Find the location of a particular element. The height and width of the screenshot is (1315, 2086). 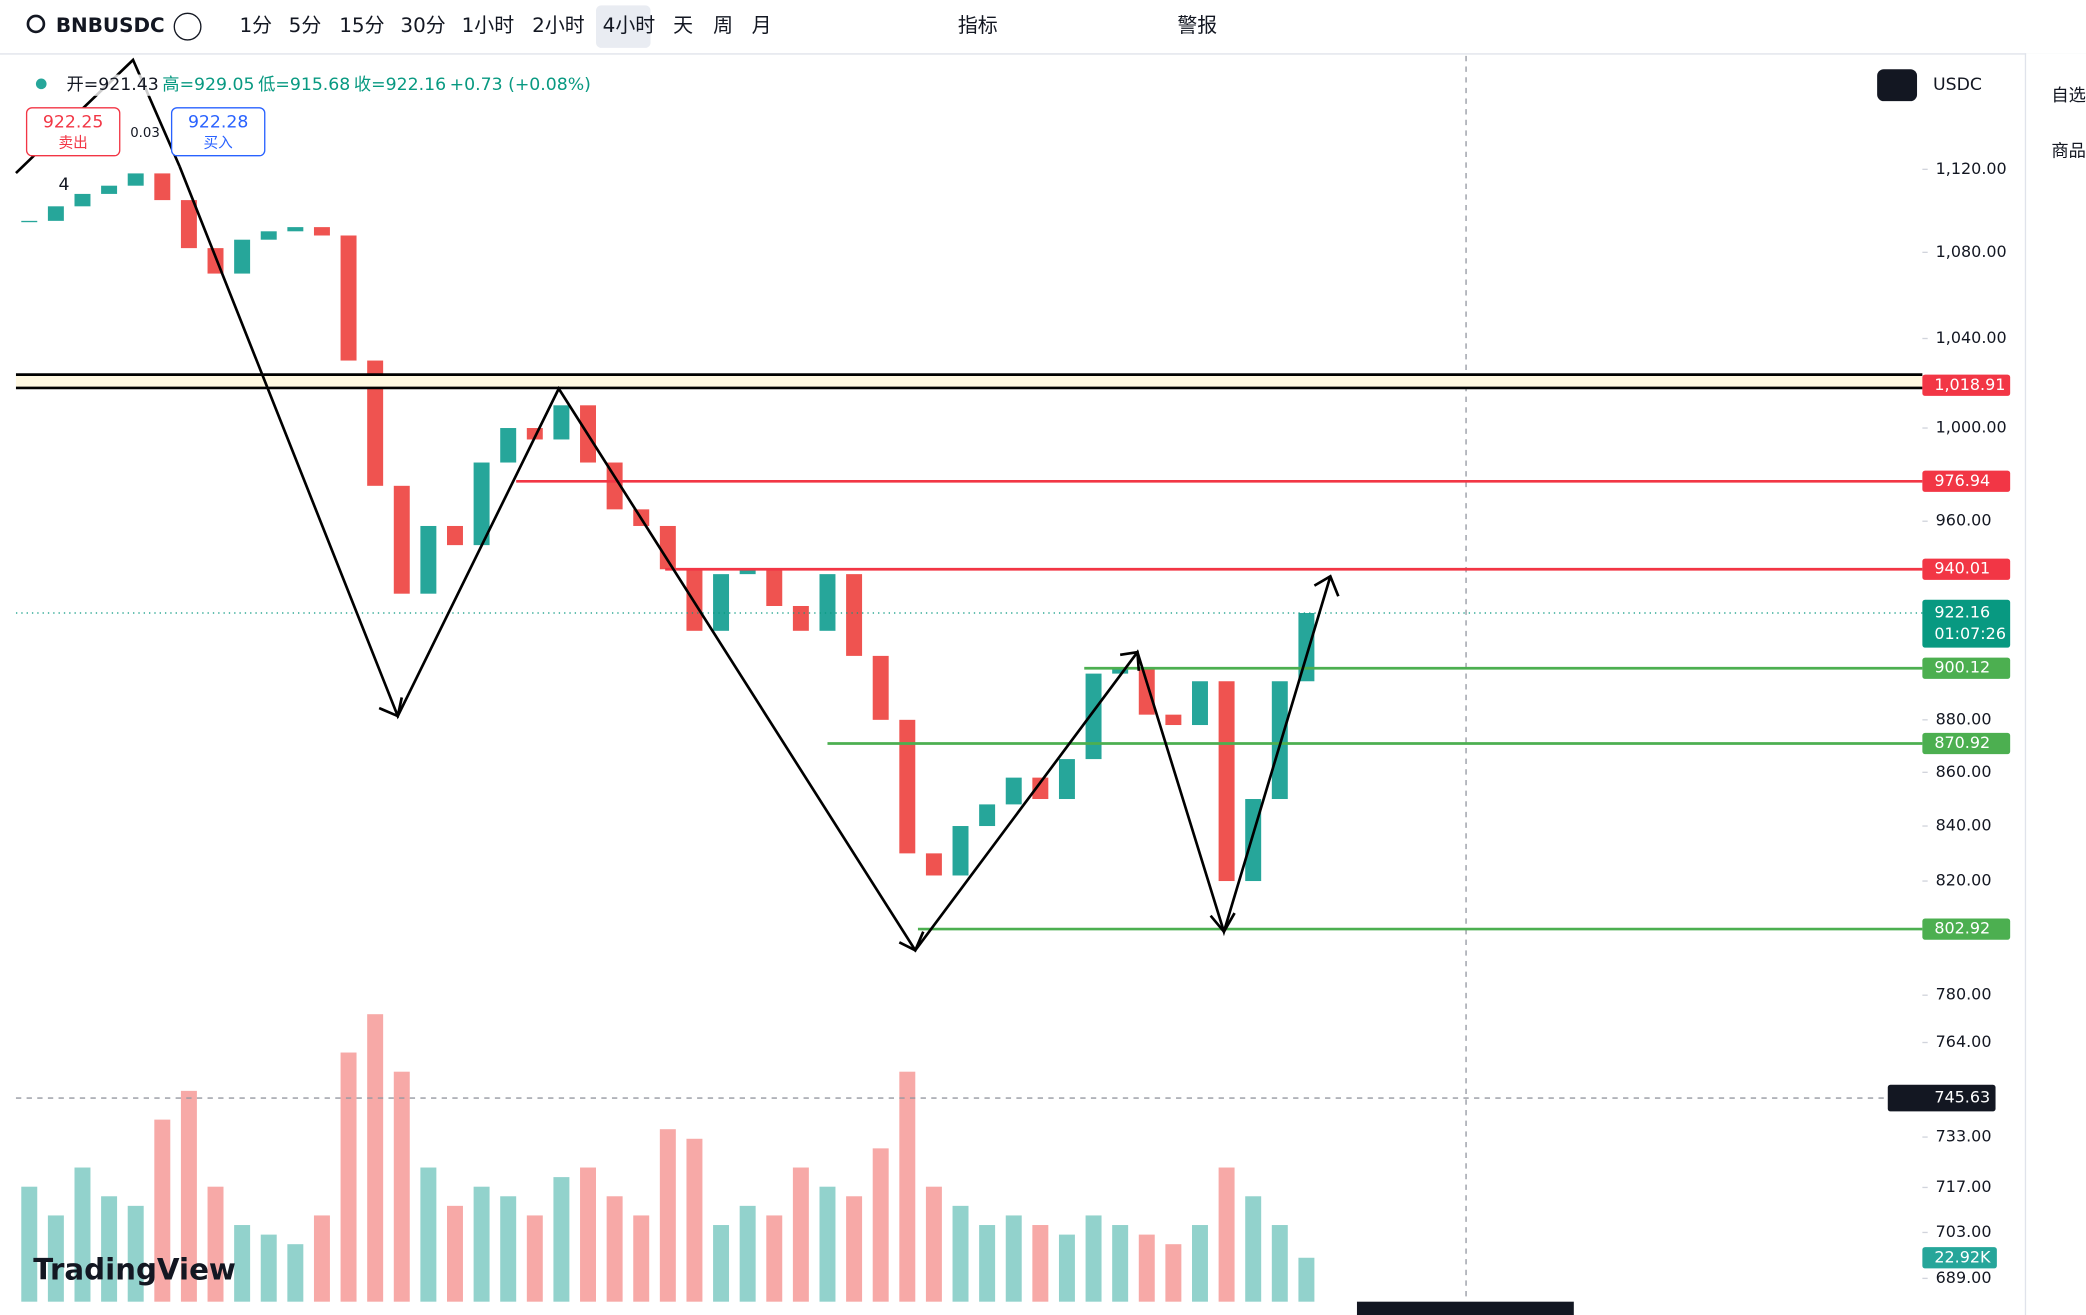

intervals: 1分 5分 15分 30分 1小时 2小时 4小时天周月 is located at coordinates (505, 26).